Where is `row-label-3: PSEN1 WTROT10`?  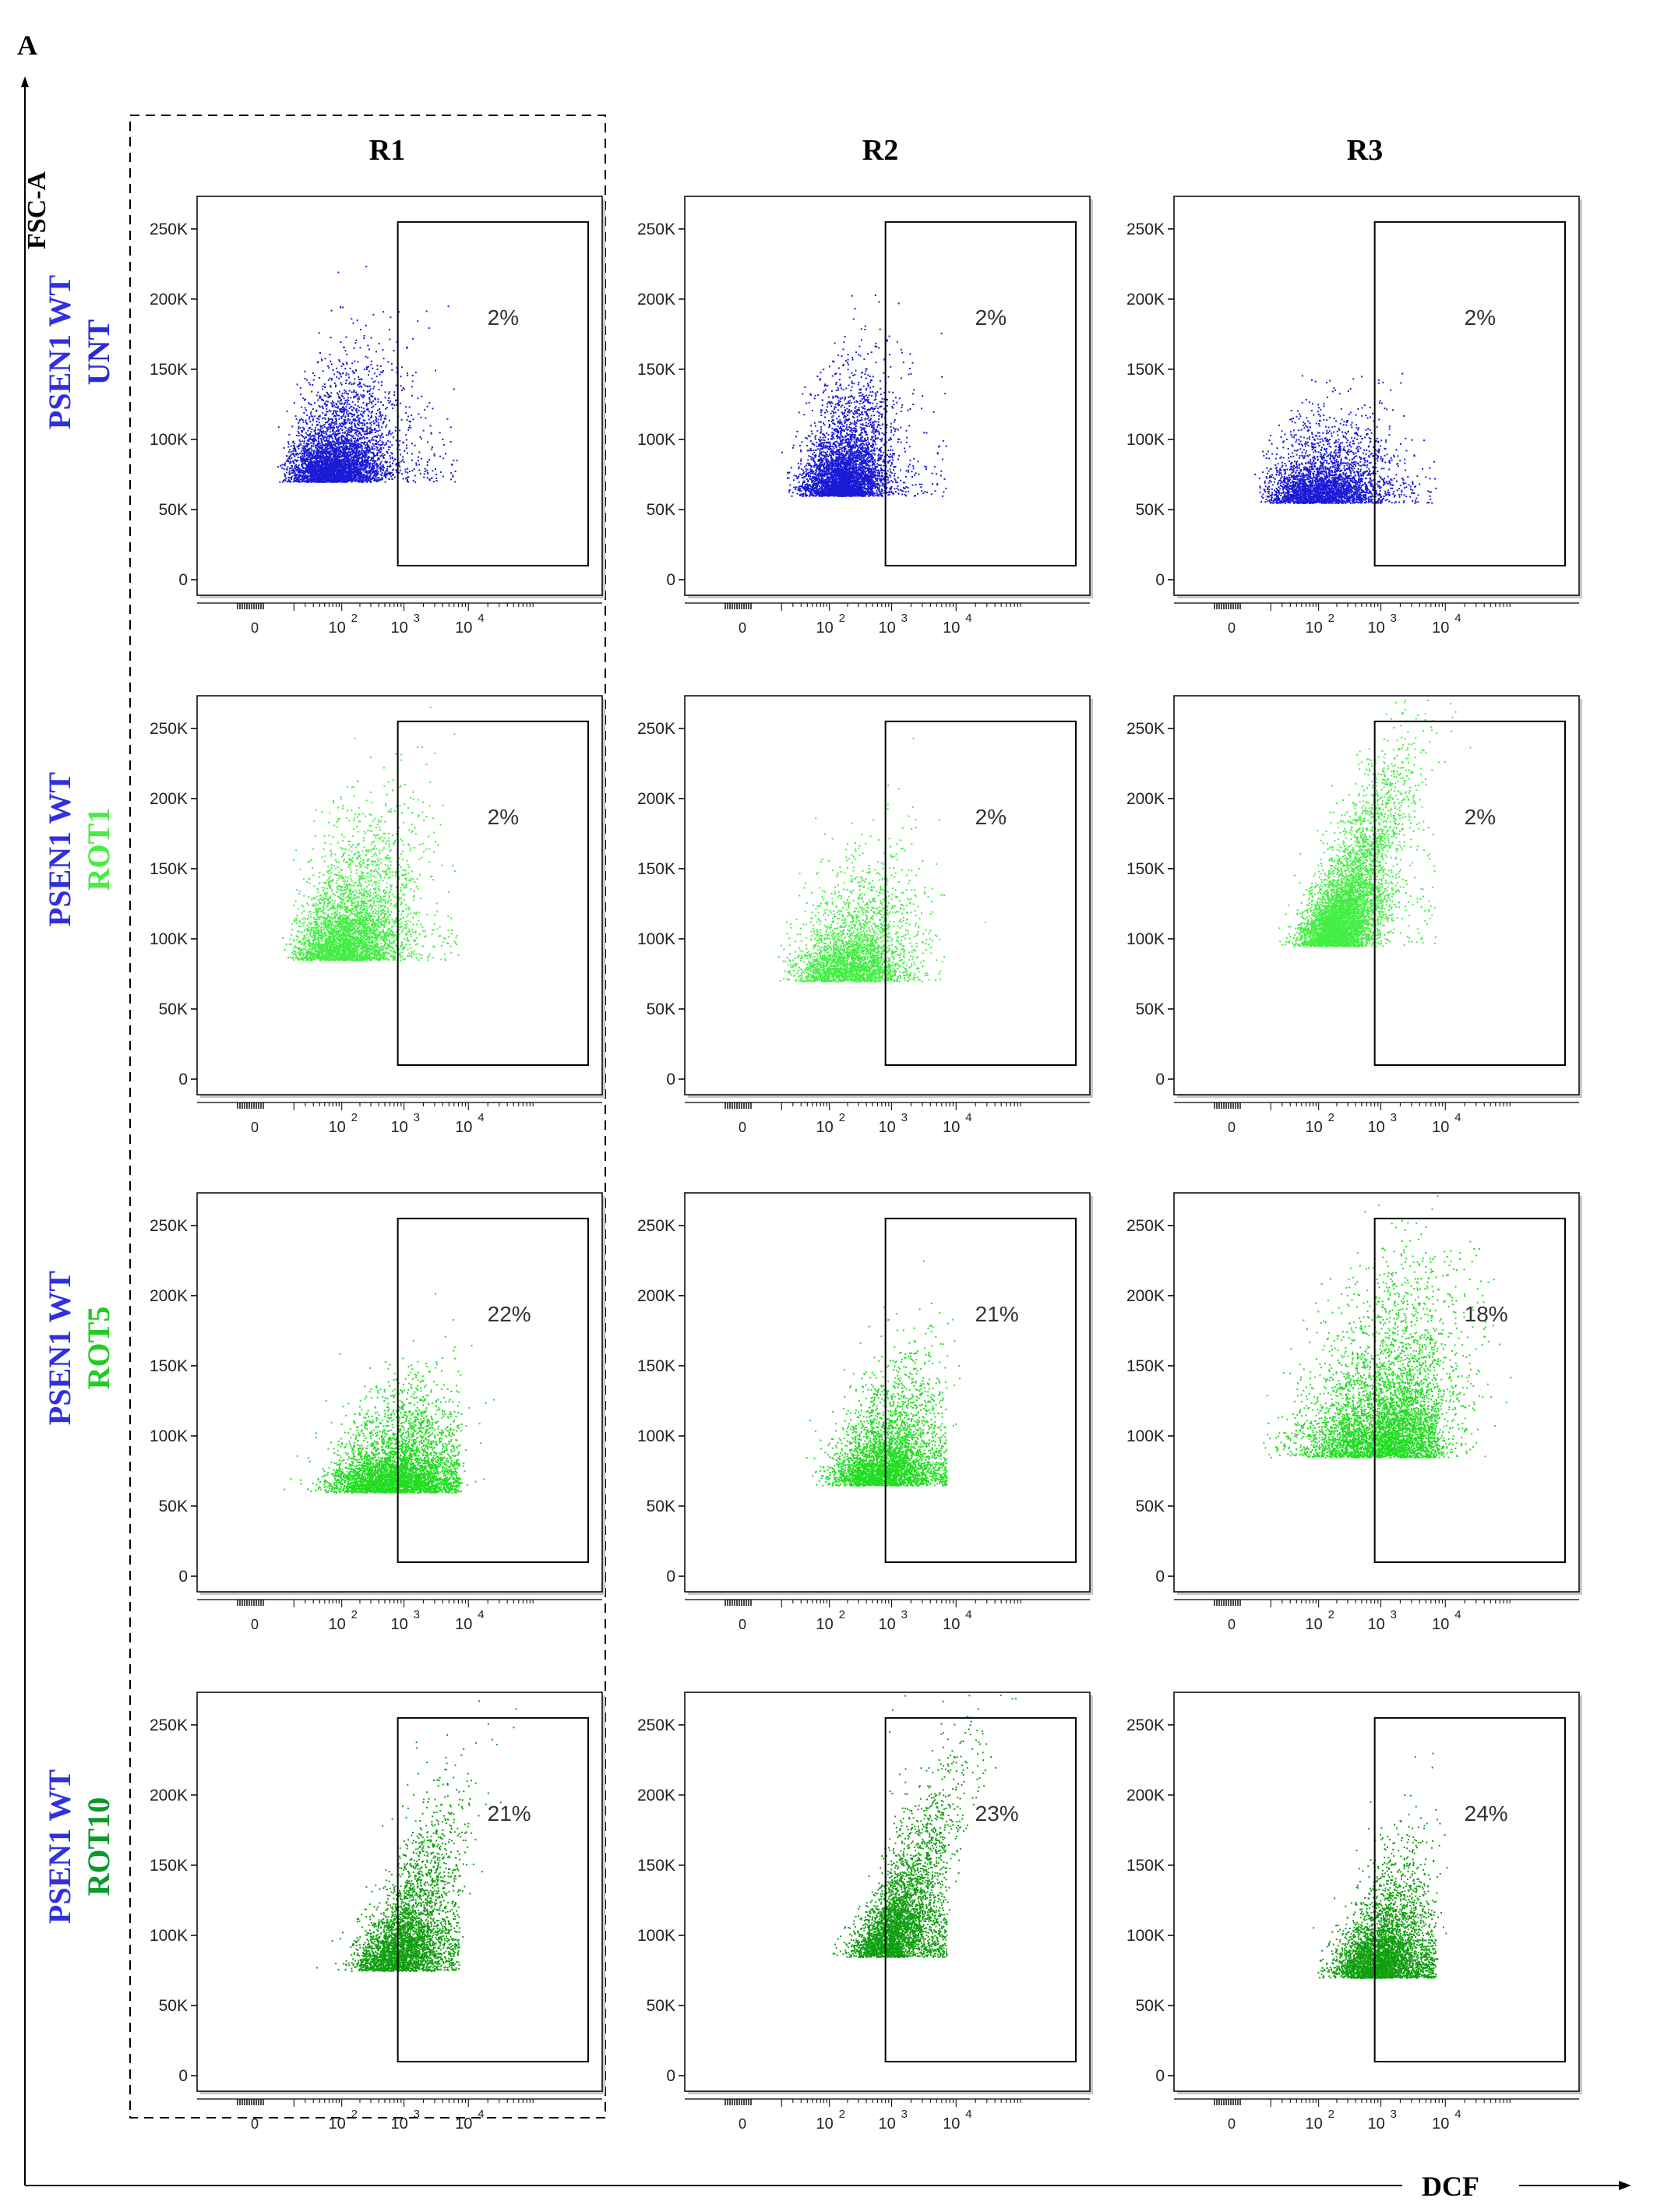
row-label-3: PSEN1 WTROT10 is located at coordinates (79, 1846).